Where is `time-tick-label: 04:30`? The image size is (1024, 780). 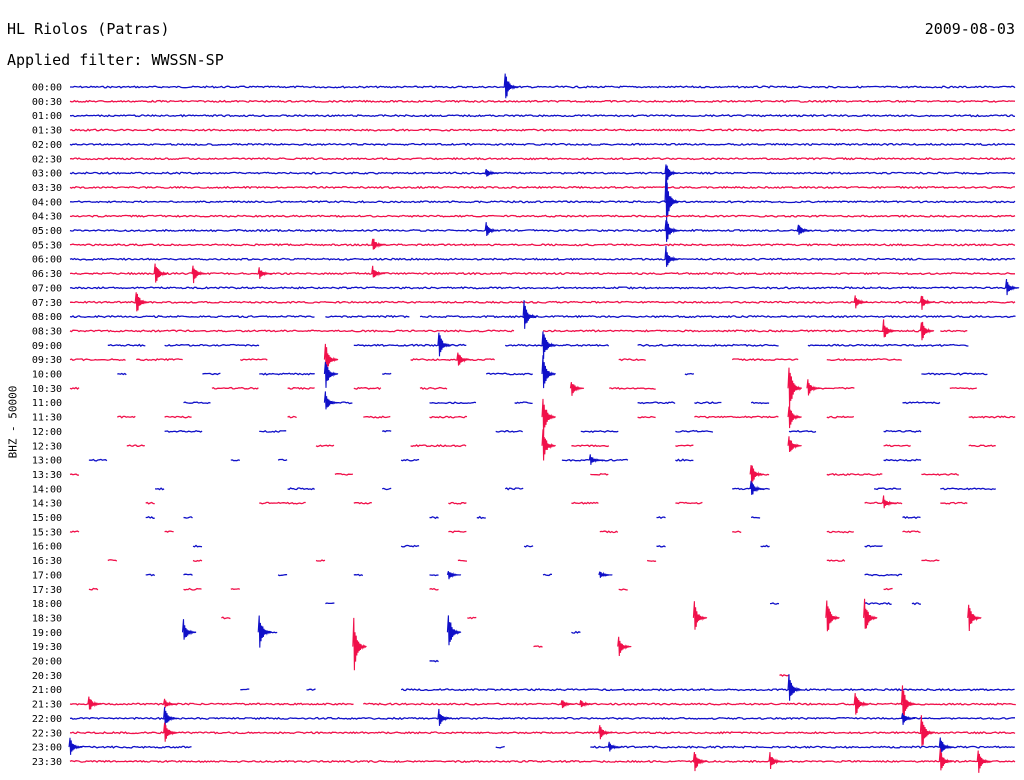
time-tick-label: 04:30 is located at coordinates (47, 217).